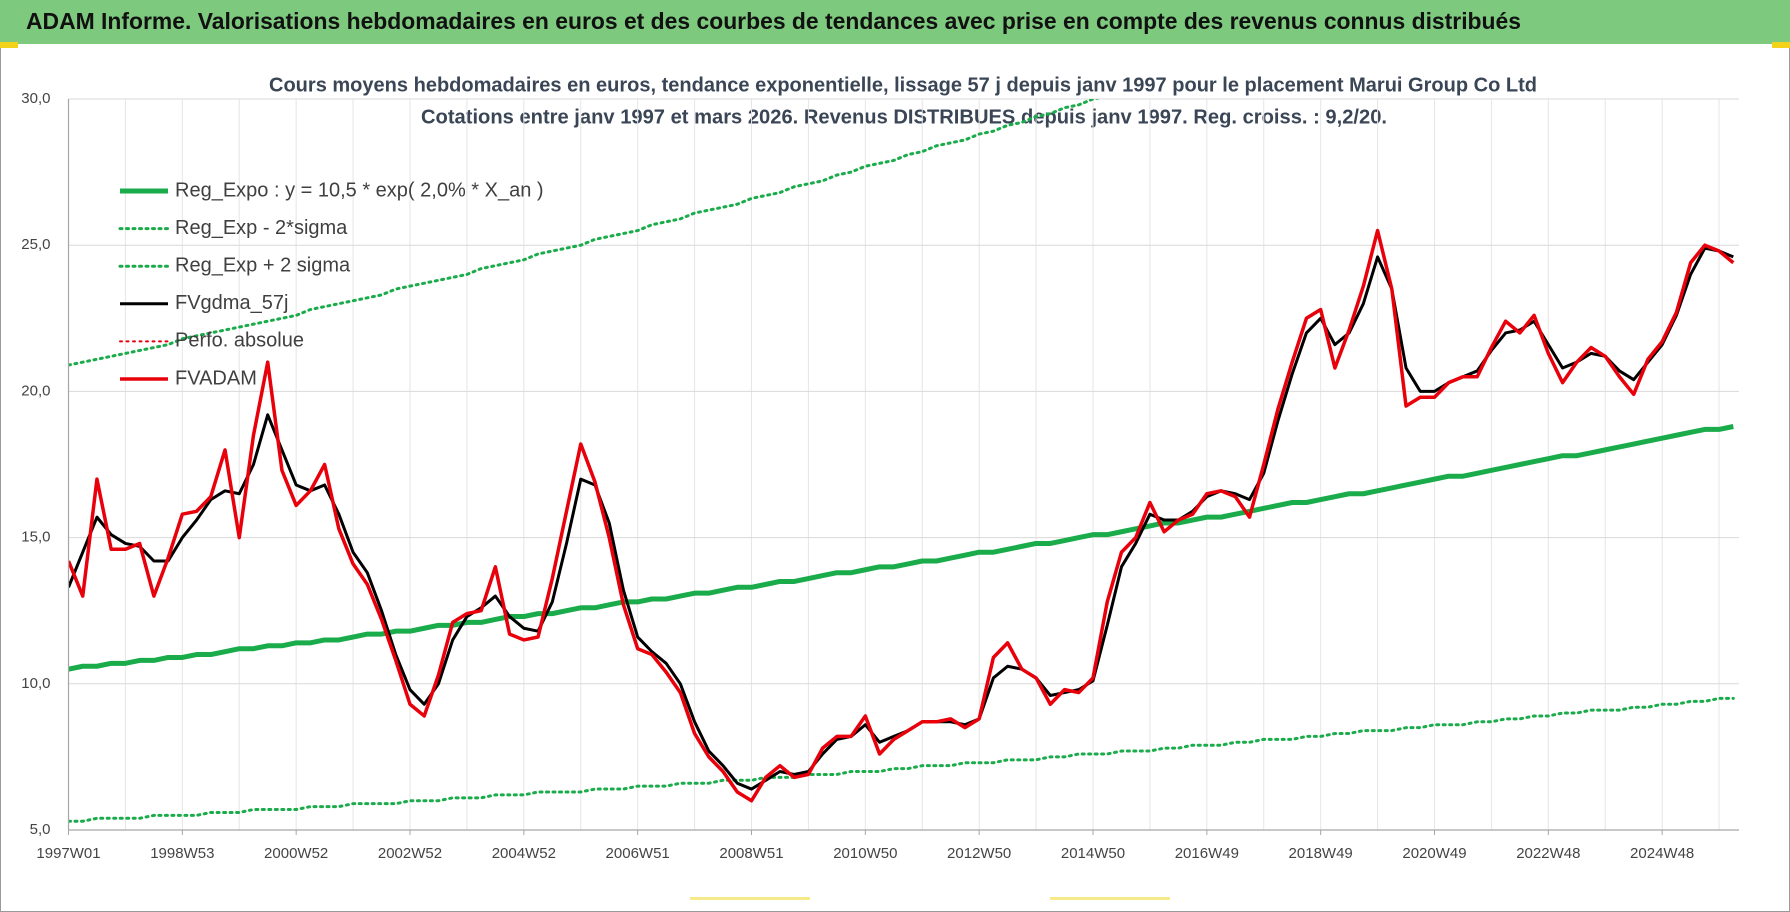  What do you see at coordinates (979, 853) in the screenshot?
I see `x-tick-label: 2012W50` at bounding box center [979, 853].